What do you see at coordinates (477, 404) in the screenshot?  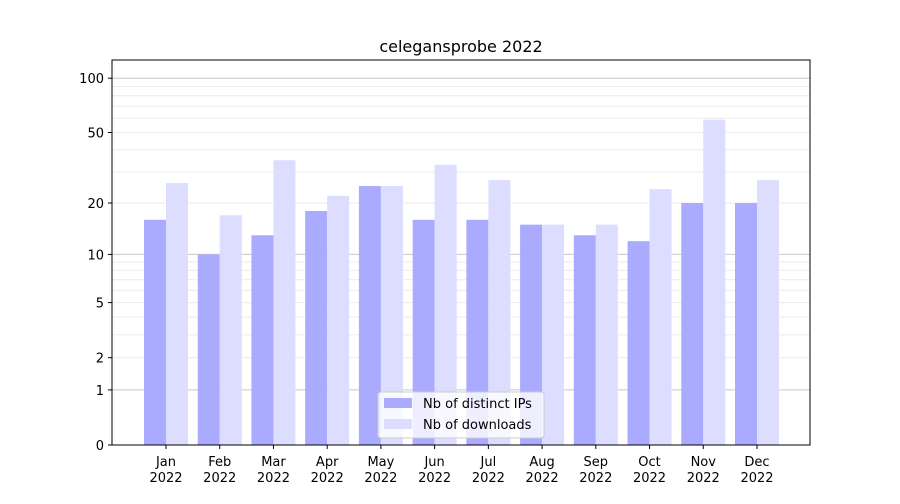 I see `legend-label: Nb of distinct IPs` at bounding box center [477, 404].